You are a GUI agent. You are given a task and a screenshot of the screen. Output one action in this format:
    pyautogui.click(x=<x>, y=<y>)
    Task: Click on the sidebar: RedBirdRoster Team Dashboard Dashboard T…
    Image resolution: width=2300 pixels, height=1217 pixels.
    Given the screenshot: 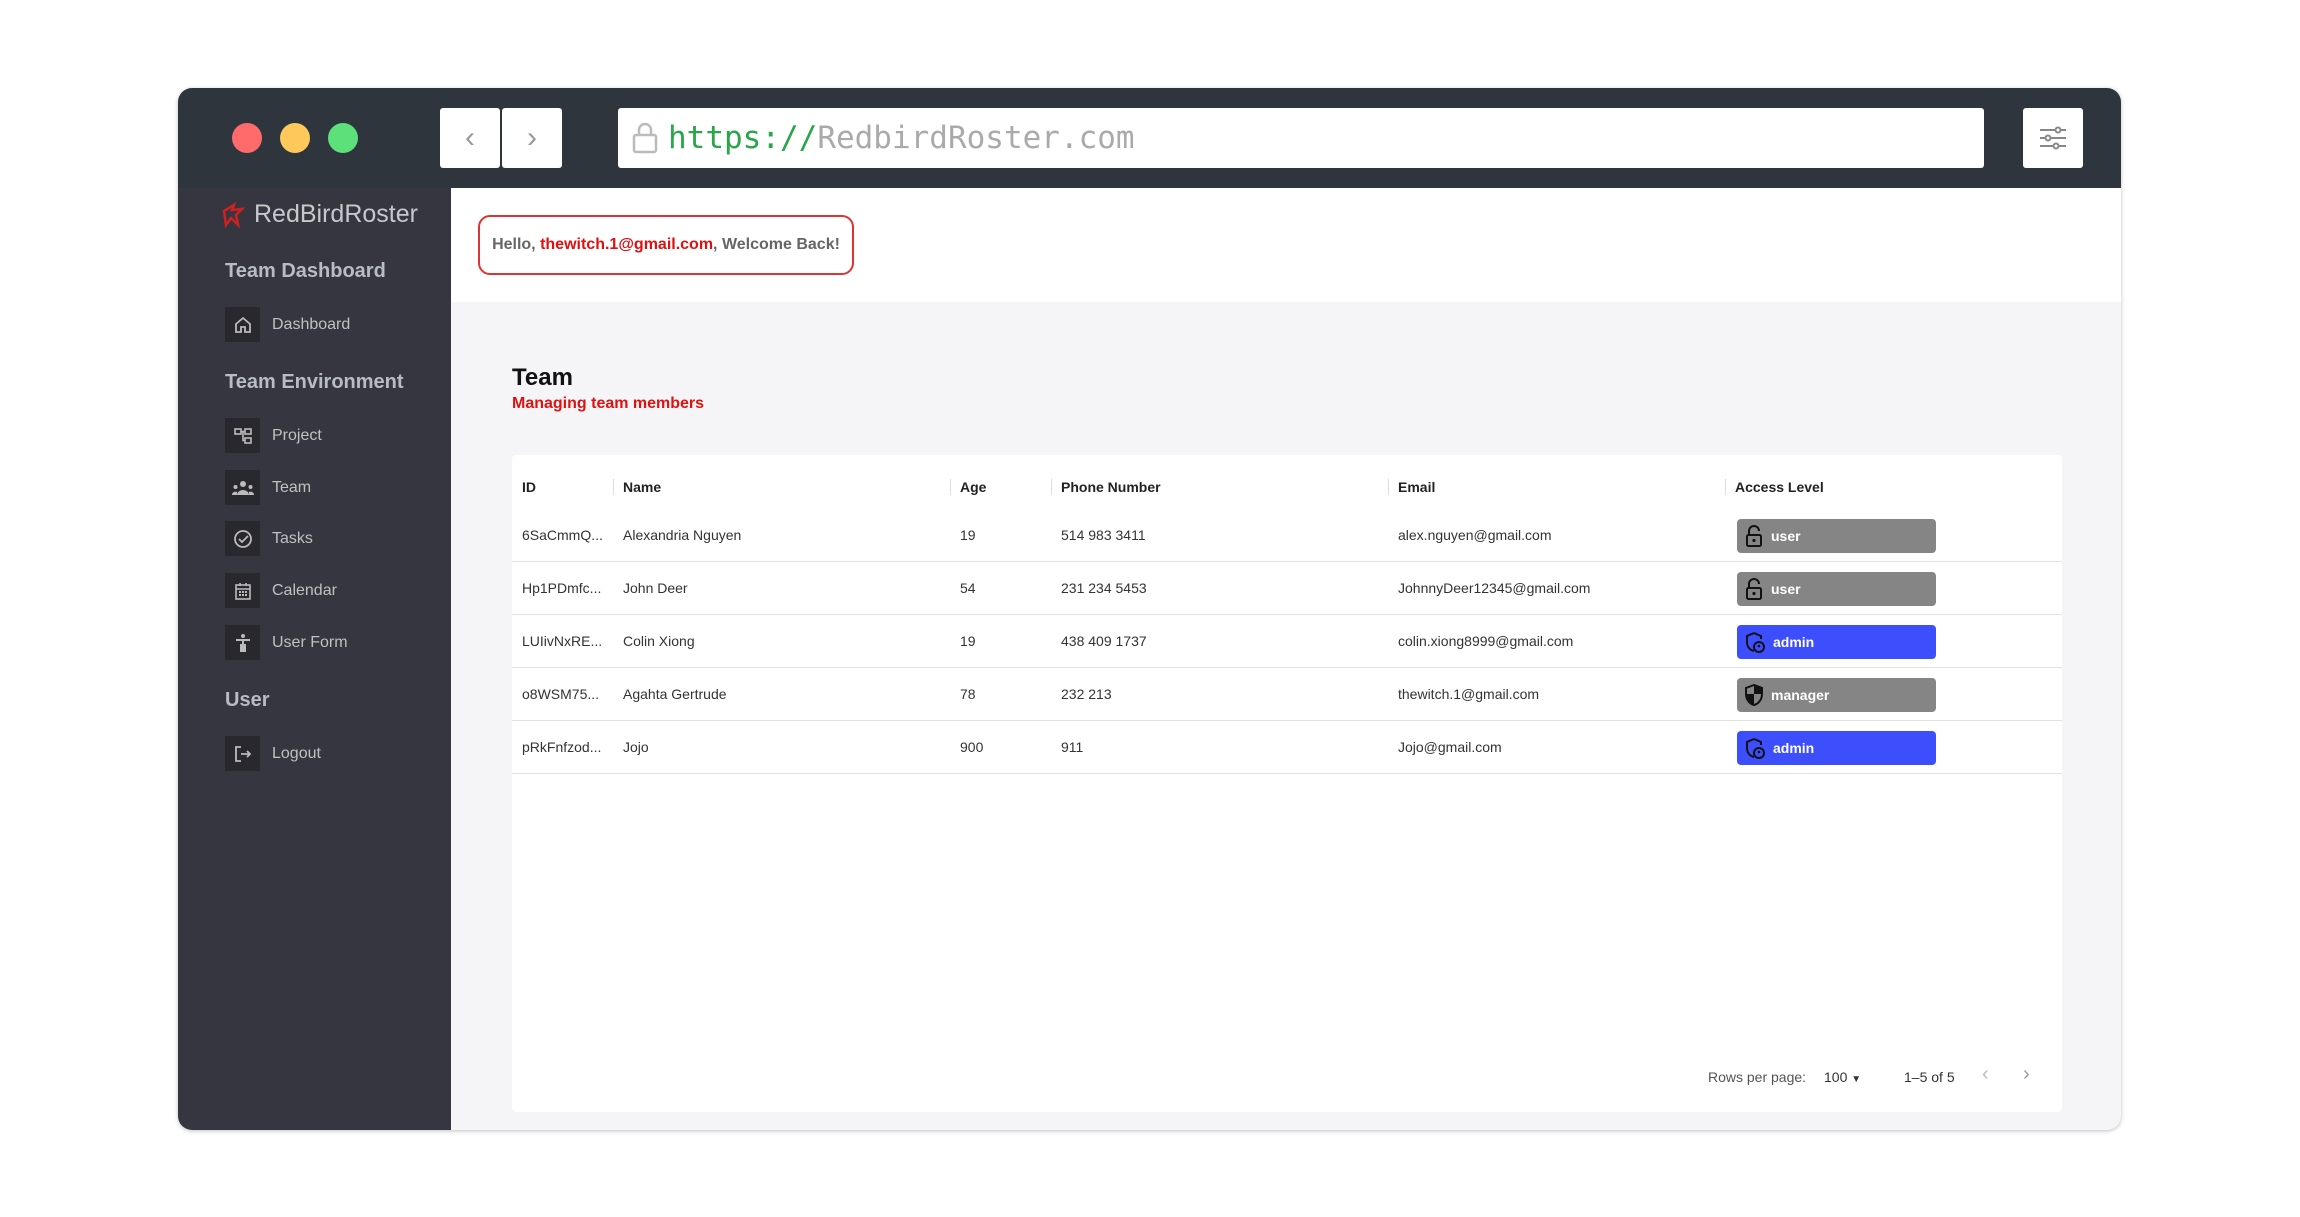 What is the action you would take?
    pyautogui.click(x=314, y=659)
    